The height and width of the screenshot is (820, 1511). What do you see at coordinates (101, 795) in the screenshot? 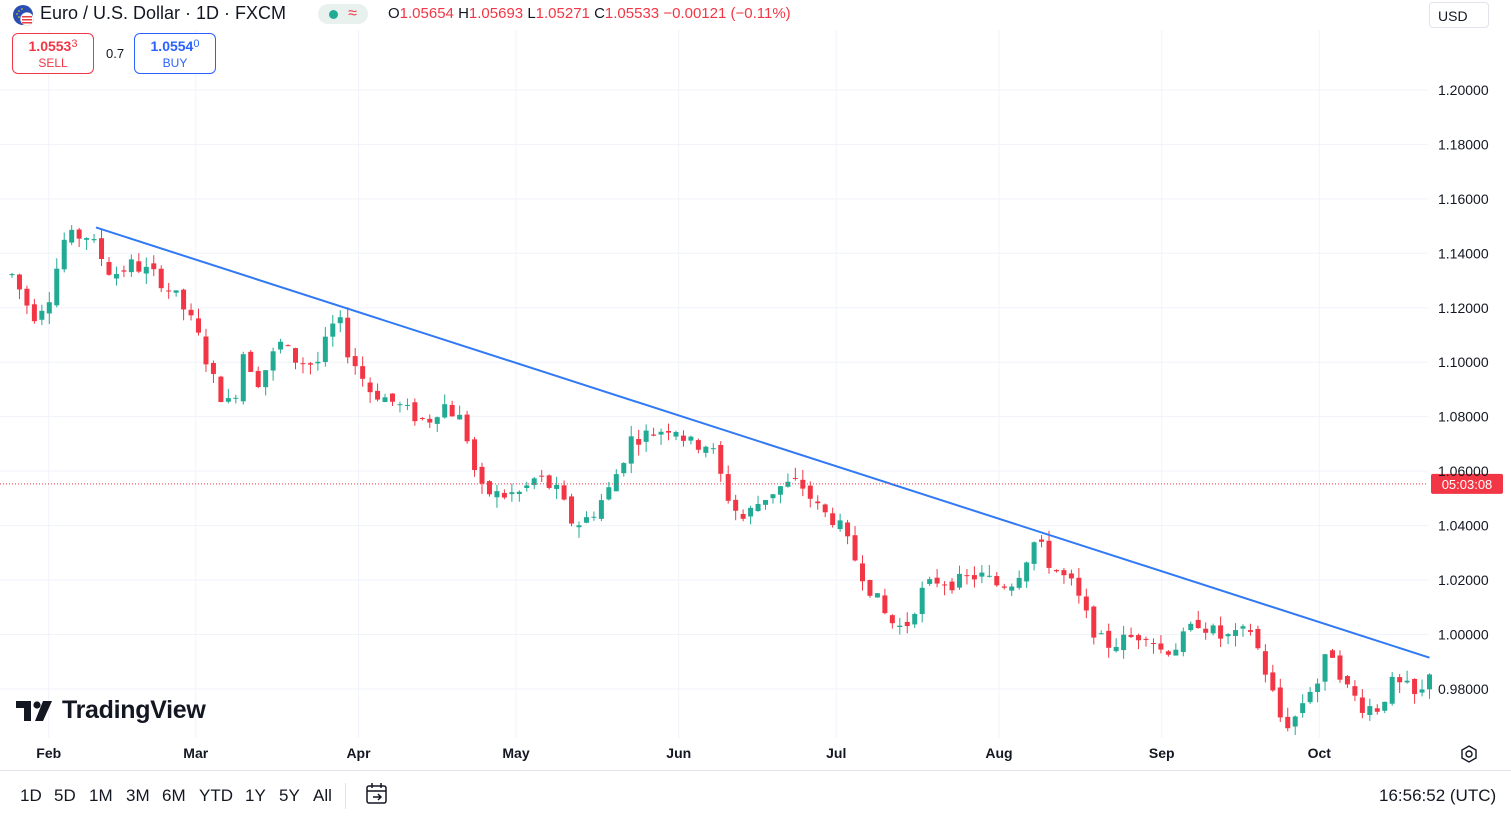
I see `range-1m-button: 1M` at bounding box center [101, 795].